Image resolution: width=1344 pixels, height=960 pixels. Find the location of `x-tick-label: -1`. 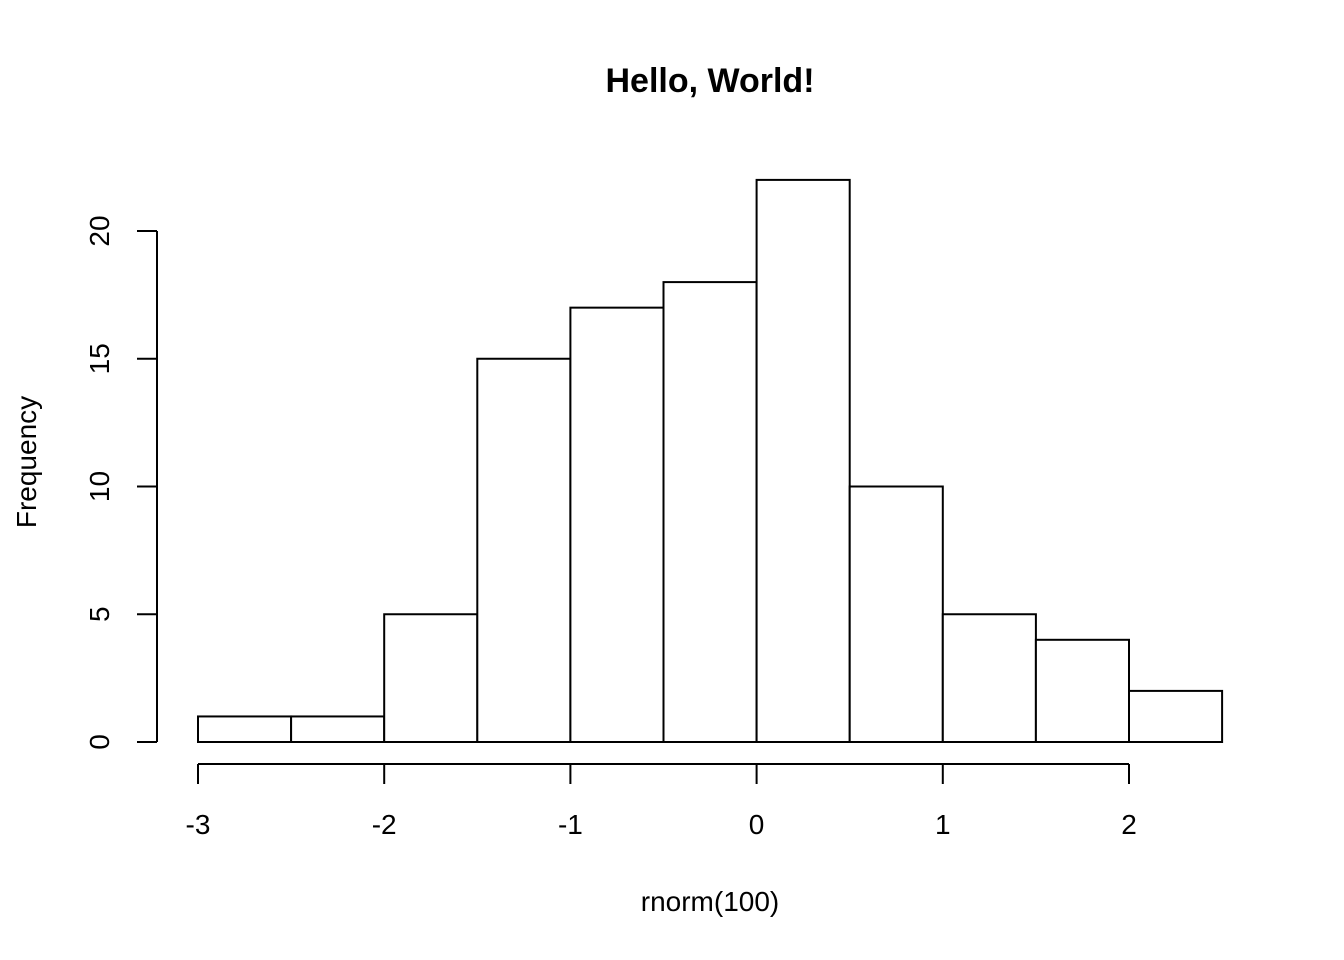

x-tick-label: -1 is located at coordinates (570, 824).